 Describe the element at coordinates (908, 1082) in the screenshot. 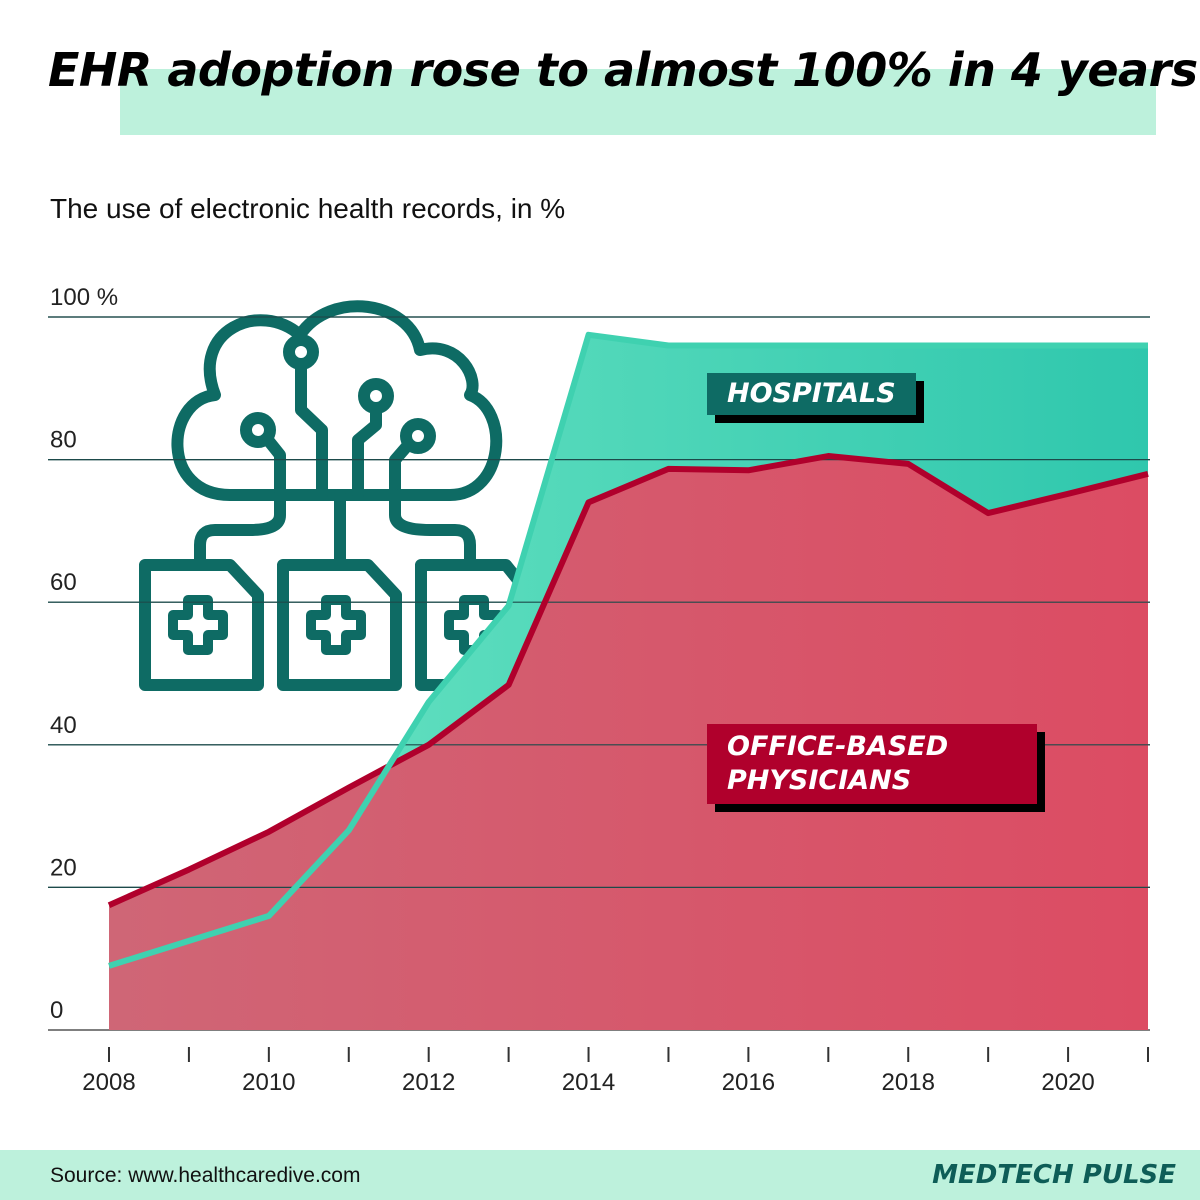

I see `x-tick-label: 2018` at that location.